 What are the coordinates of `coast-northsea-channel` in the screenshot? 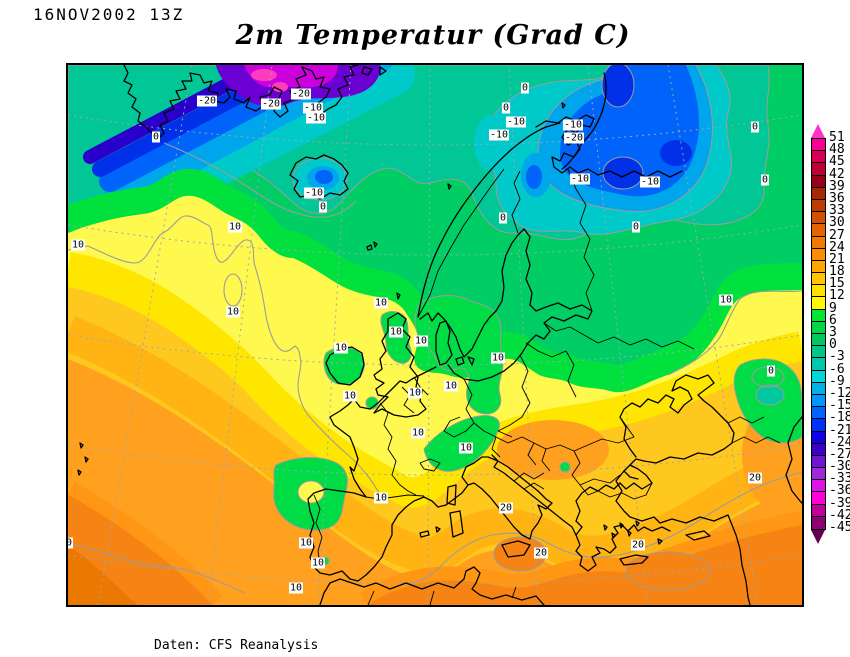 It's located at (383, 432).